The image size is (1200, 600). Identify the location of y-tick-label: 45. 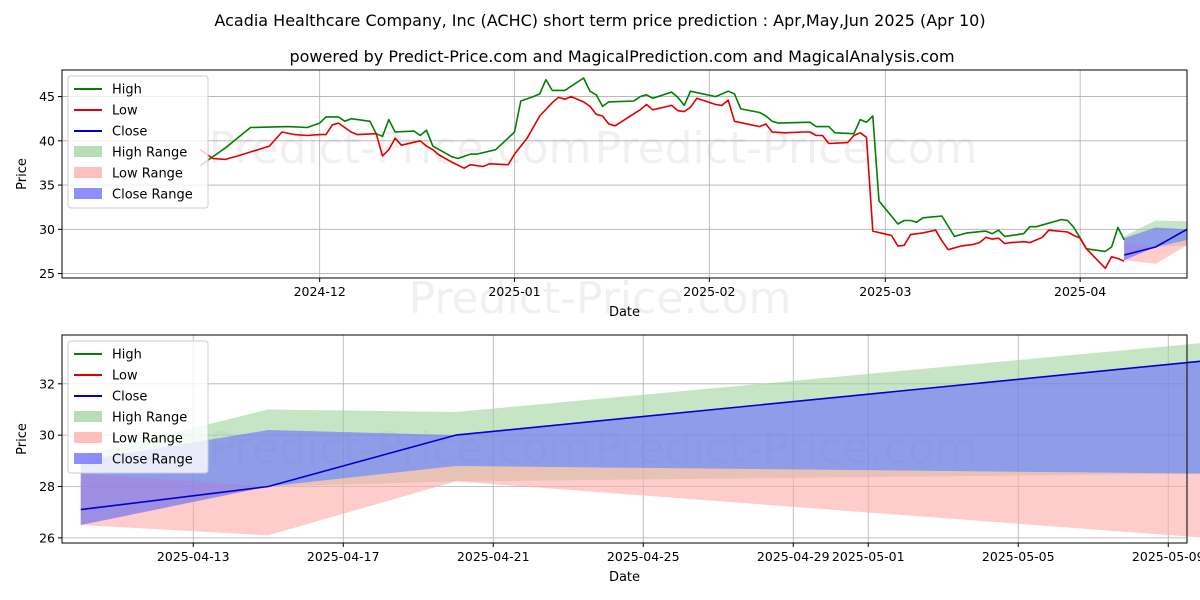
(47, 96).